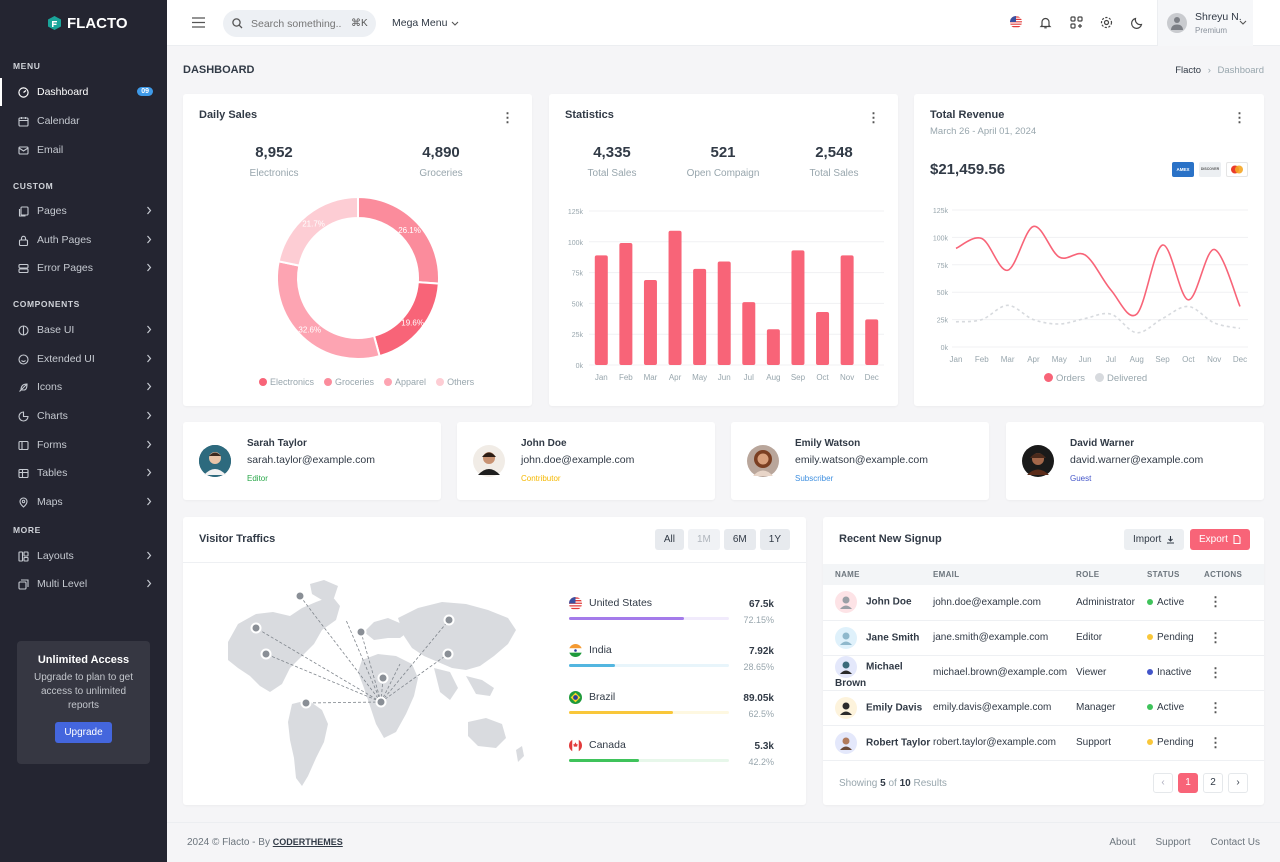  I want to click on legend-item-delivered: Delivered, so click(1121, 378).